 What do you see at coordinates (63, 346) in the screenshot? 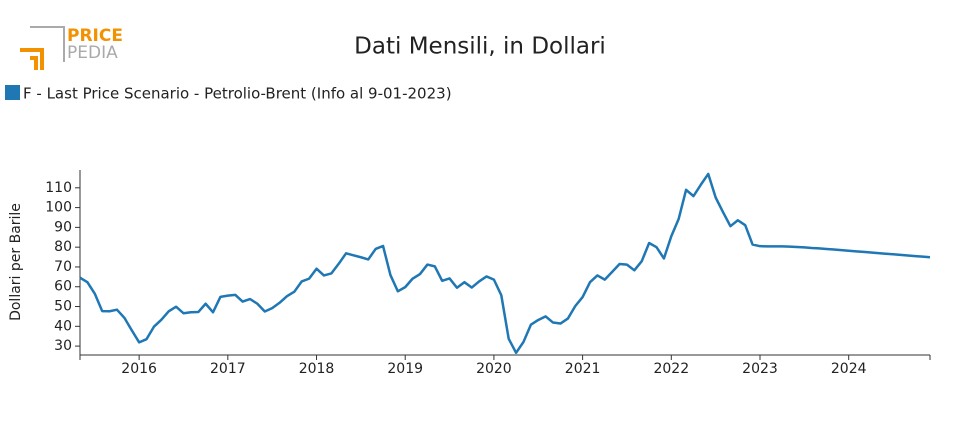
I see `y-tick-label: 30` at bounding box center [63, 346].